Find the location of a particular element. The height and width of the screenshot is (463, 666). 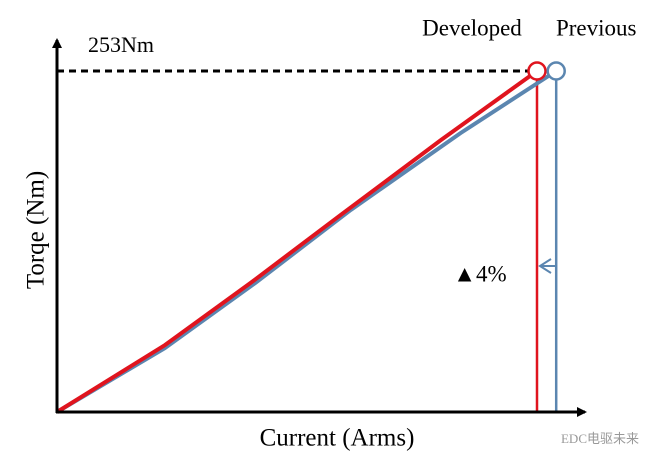

reference-label: 253Nm is located at coordinates (121, 44).